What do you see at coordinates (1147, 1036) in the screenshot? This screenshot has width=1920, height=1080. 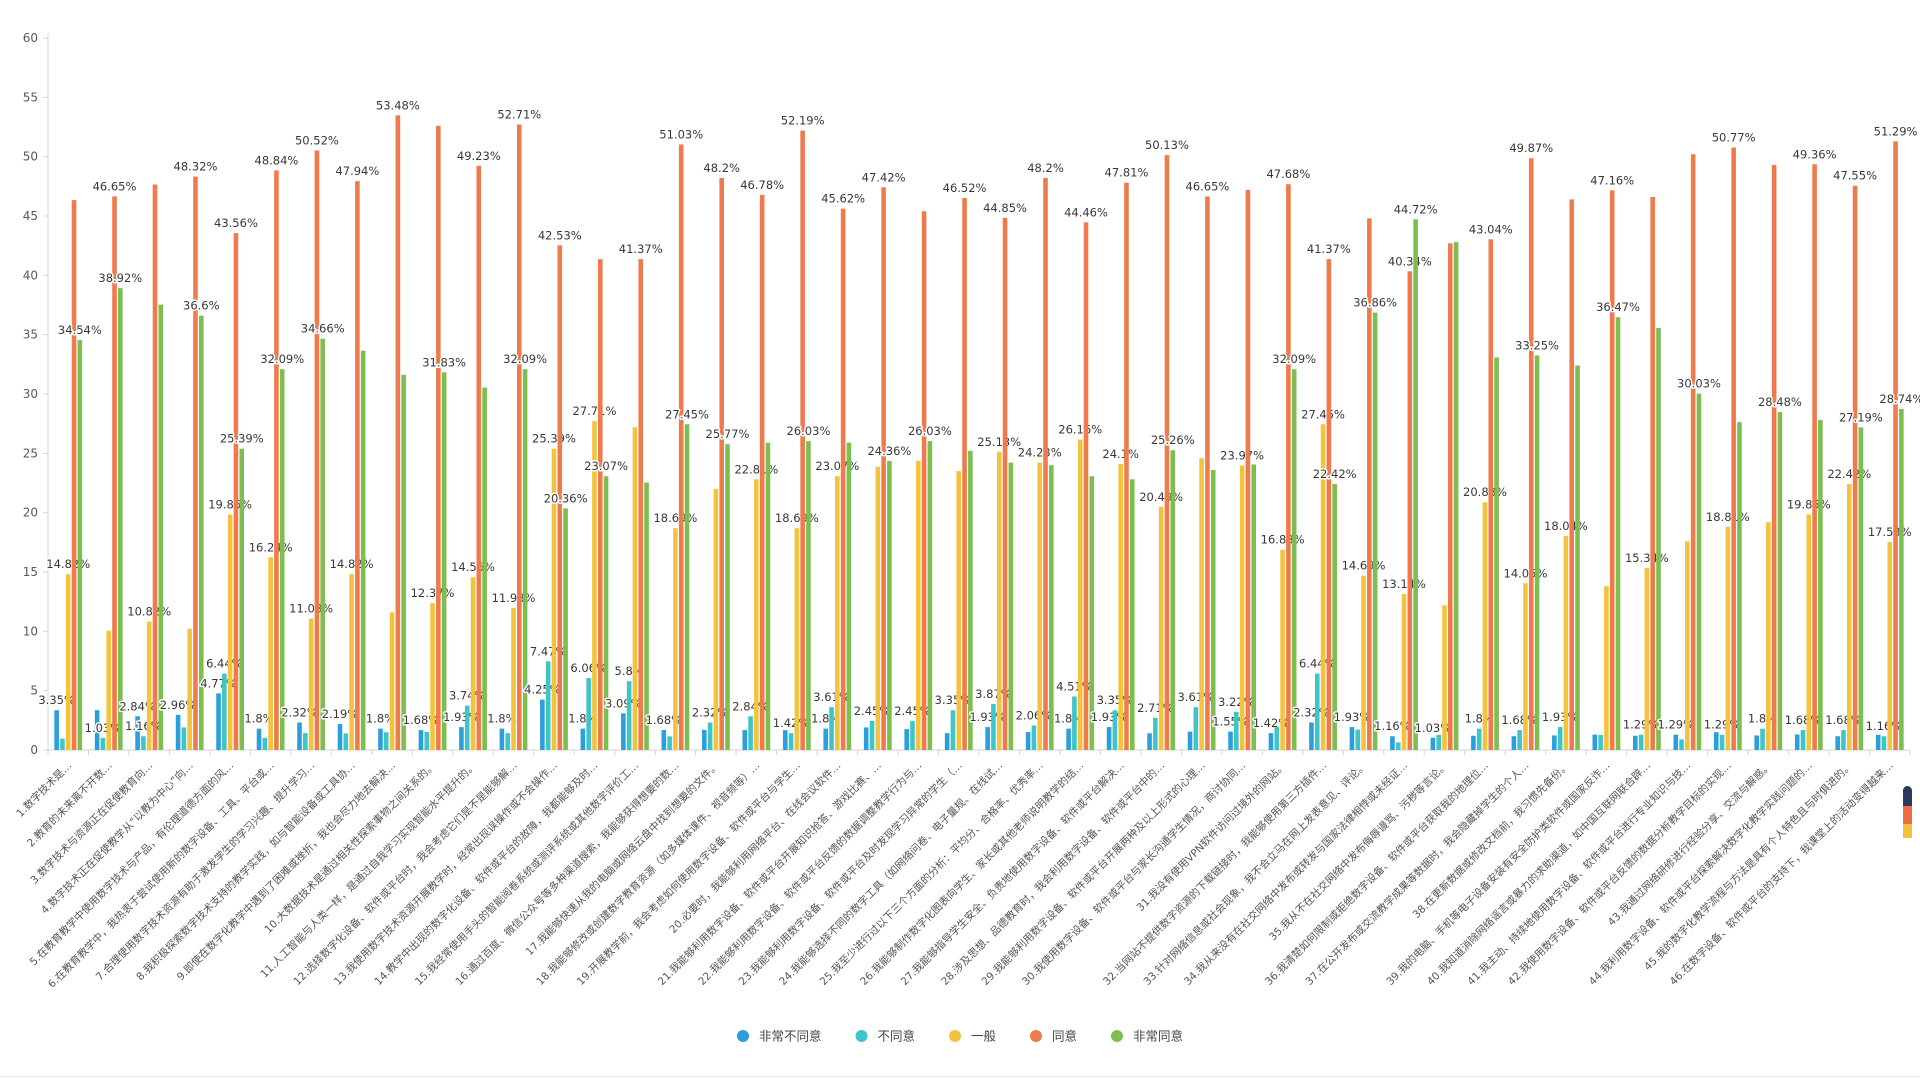 I see `legend-item-非常同意: 非常同意` at bounding box center [1147, 1036].